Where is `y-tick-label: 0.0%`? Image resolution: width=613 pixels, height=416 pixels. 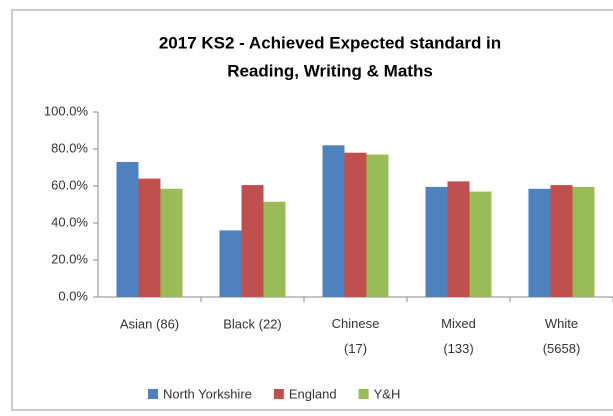
y-tick-label: 0.0% is located at coordinates (73, 295).